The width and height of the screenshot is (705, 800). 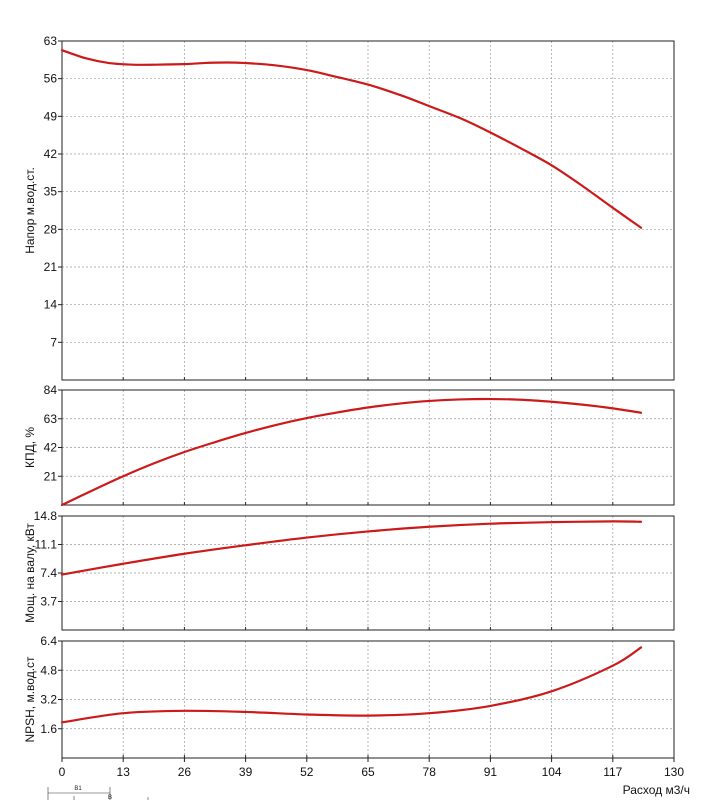 What do you see at coordinates (48, 700) in the screenshot?
I see `y-tick-label: 3.2` at bounding box center [48, 700].